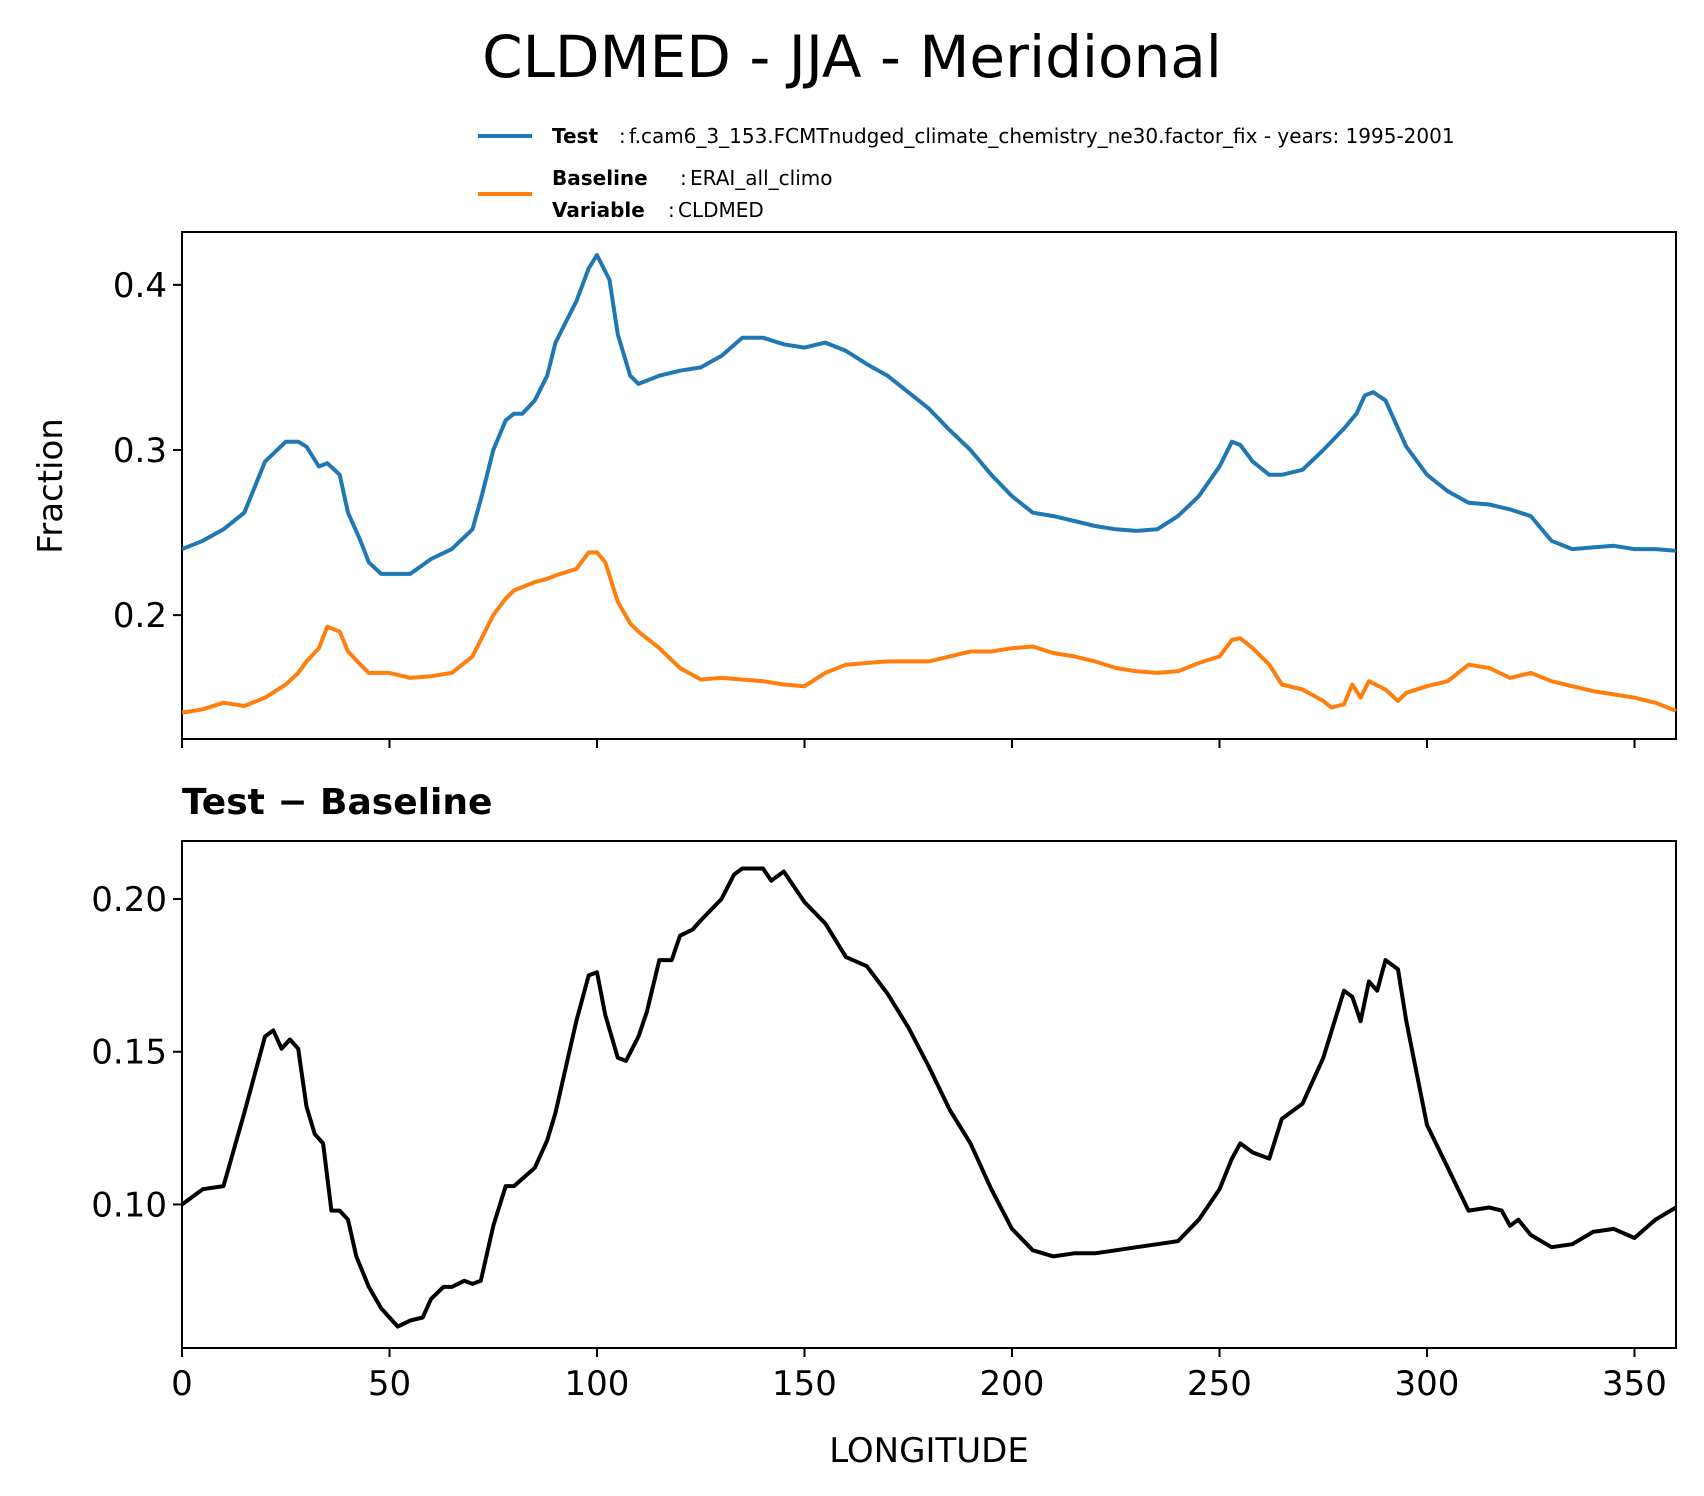 The image size is (1704, 1496). What do you see at coordinates (1427, 1384) in the screenshot?
I see `bottom-x-tick-label: 300` at bounding box center [1427, 1384].